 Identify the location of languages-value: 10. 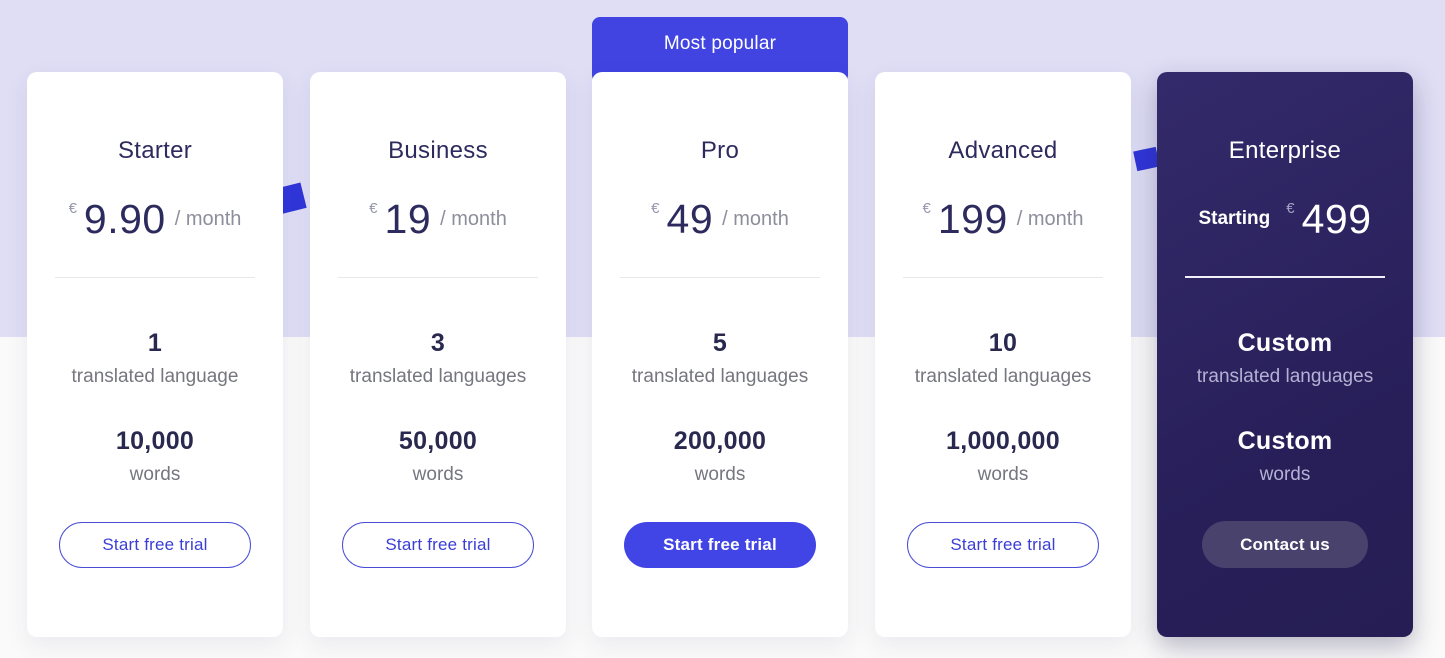
(1003, 343).